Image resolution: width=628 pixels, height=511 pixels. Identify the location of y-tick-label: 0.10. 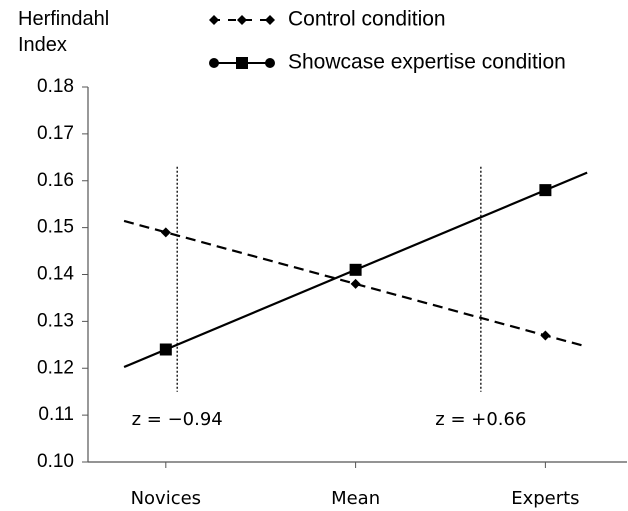
(55, 461).